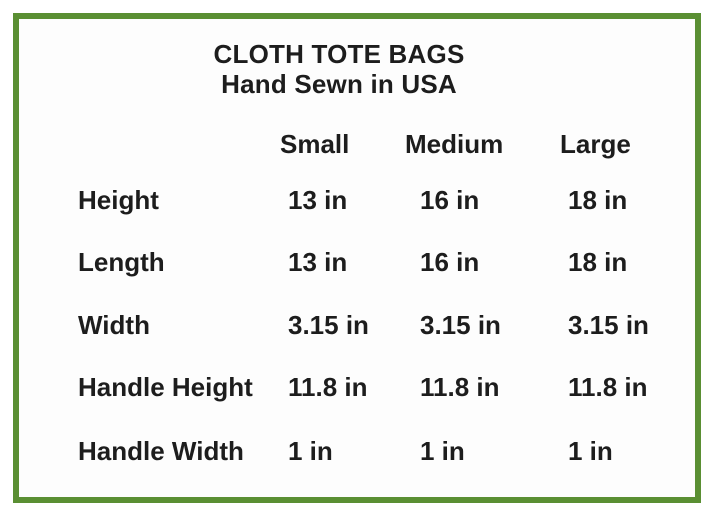 The height and width of the screenshot is (516, 716). I want to click on table-row: Width 3.15 in 3.15 in 3.15 in, so click(388, 325).